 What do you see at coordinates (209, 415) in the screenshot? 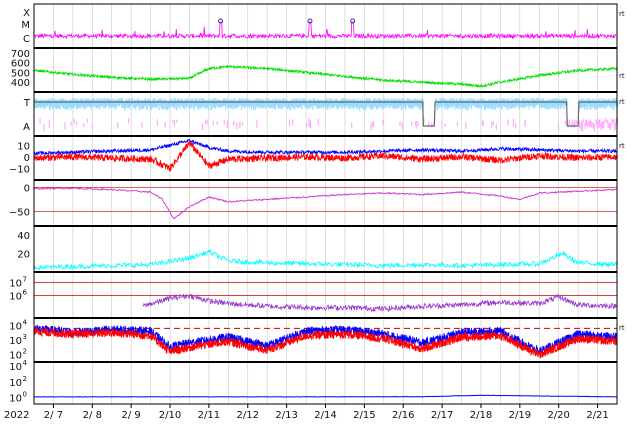
I see `x-tick-label: 2/11` at bounding box center [209, 415].